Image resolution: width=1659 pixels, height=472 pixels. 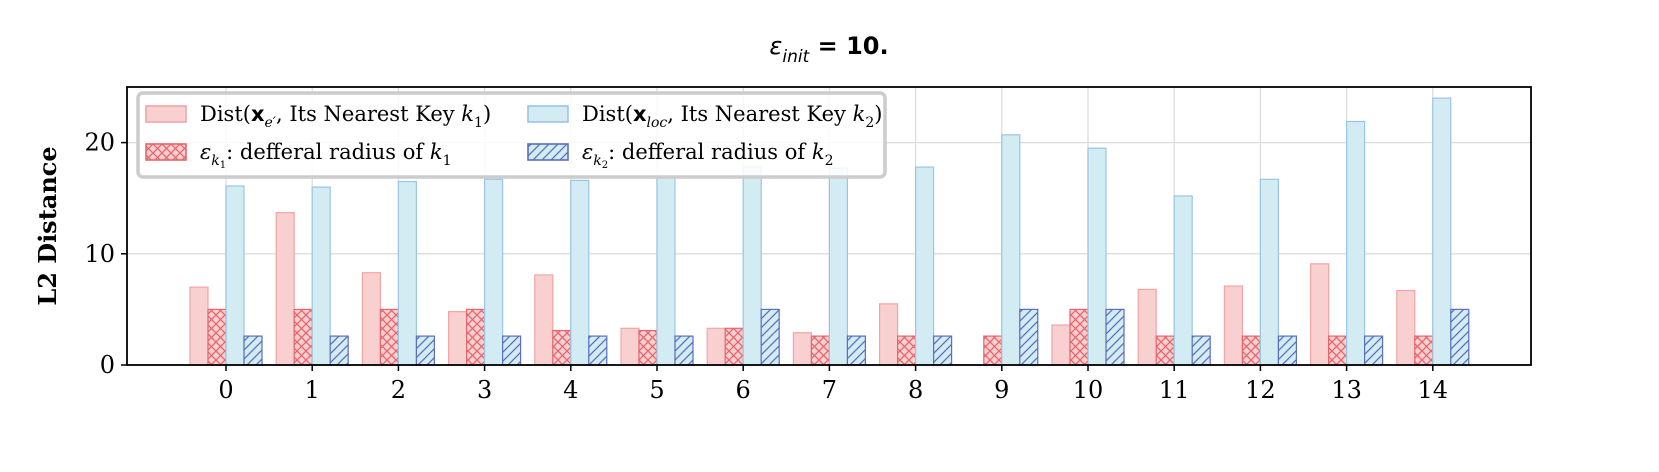 I want to click on chart-title: εinit = 10., so click(x=828, y=49).